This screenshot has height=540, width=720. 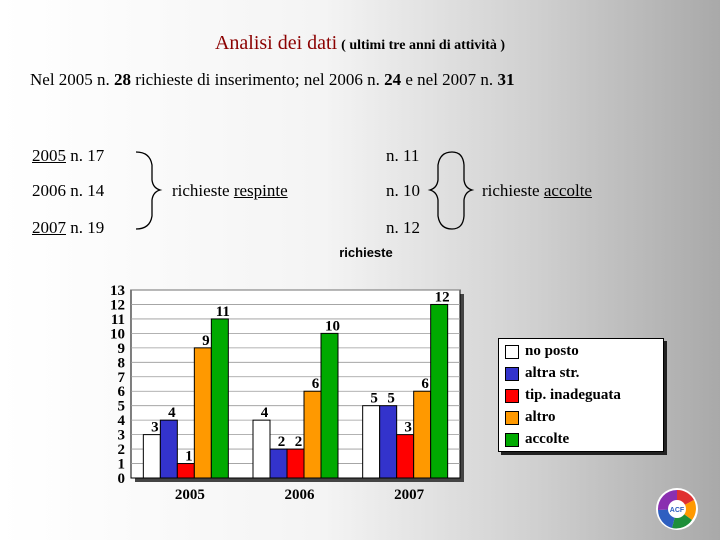 I want to click on logo-text: ACF, so click(x=677, y=510).